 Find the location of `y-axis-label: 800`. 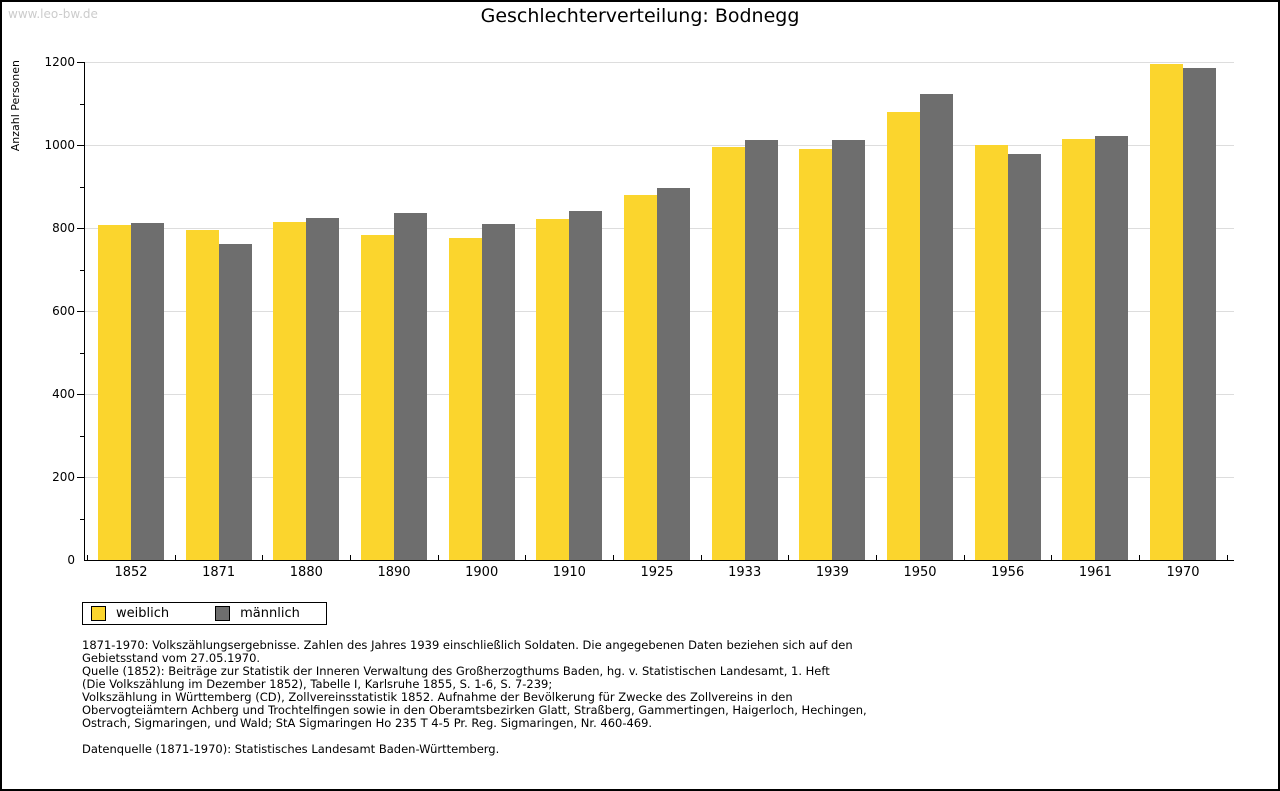

y-axis-label: 800 is located at coordinates (63, 228).